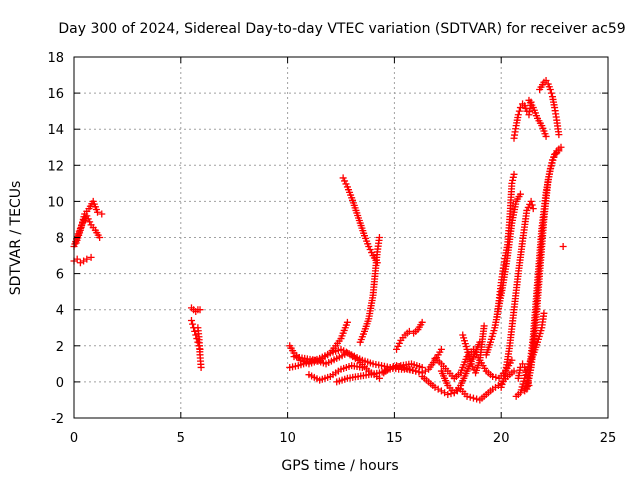 The width and height of the screenshot is (640, 480). What do you see at coordinates (60, 311) in the screenshot?
I see `y-tick-label: 4` at bounding box center [60, 311].